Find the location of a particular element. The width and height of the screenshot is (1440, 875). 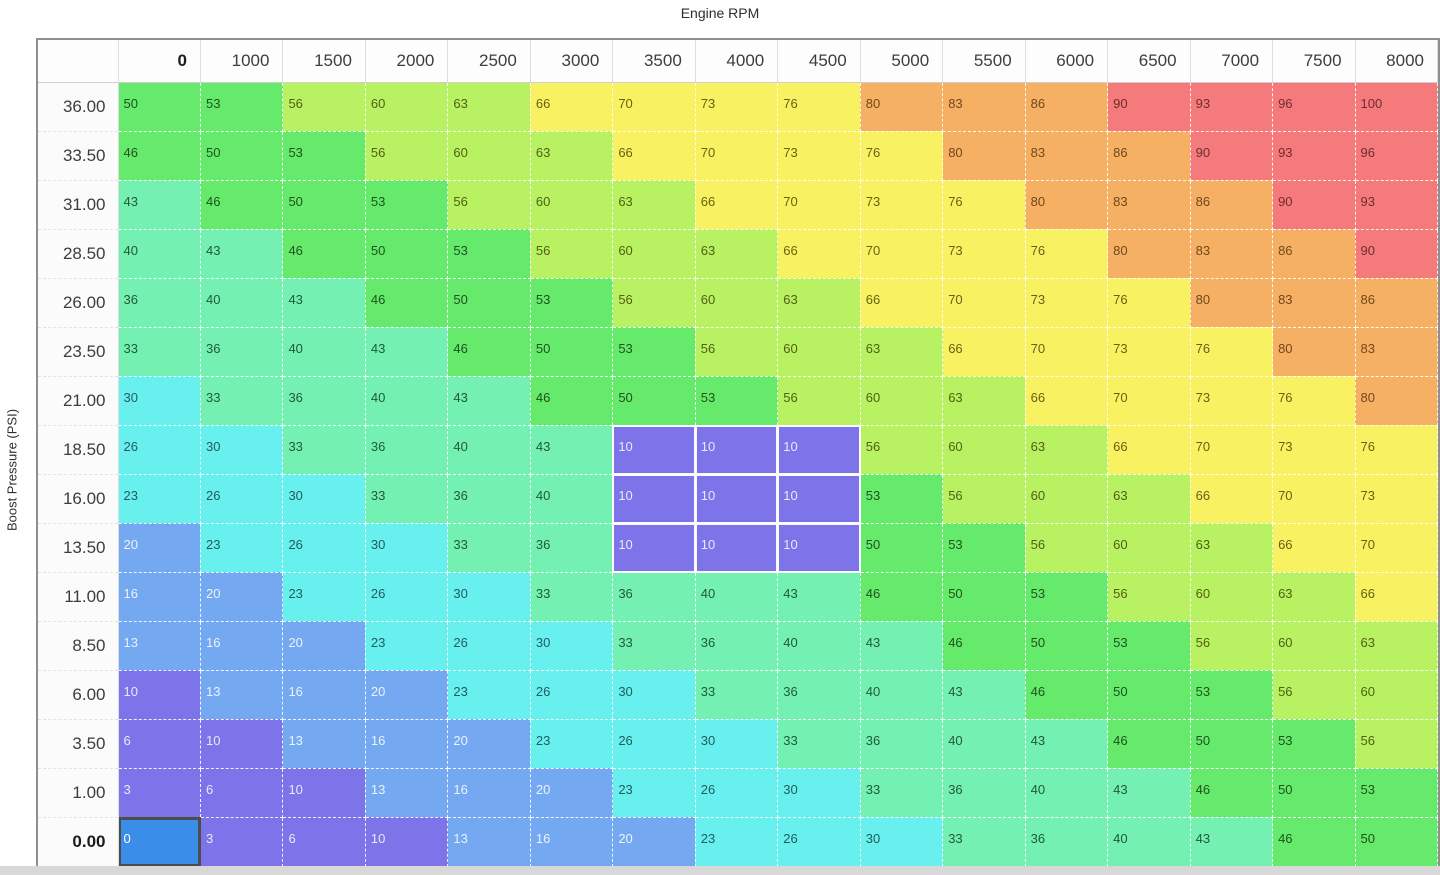

row-header-18.50: 18.50 is located at coordinates (78, 450).